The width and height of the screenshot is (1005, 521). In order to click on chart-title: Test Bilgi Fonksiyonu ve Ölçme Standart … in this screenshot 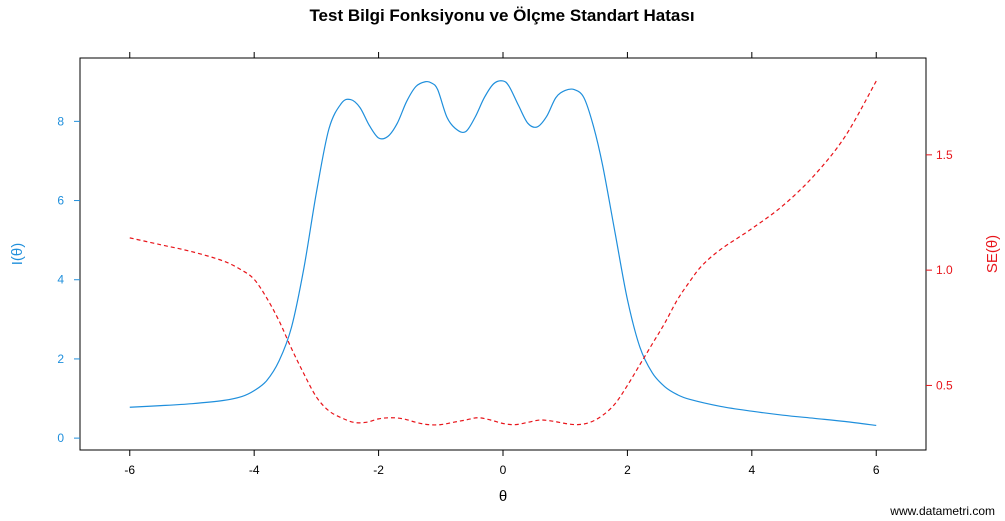, I will do `click(501, 15)`.